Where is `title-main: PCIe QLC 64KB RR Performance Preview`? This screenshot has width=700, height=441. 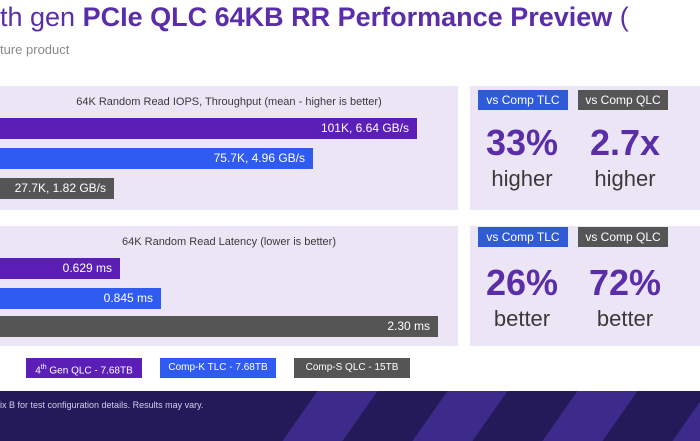
title-main: PCIe QLC 64KB RR Performance Preview is located at coordinates (347, 17).